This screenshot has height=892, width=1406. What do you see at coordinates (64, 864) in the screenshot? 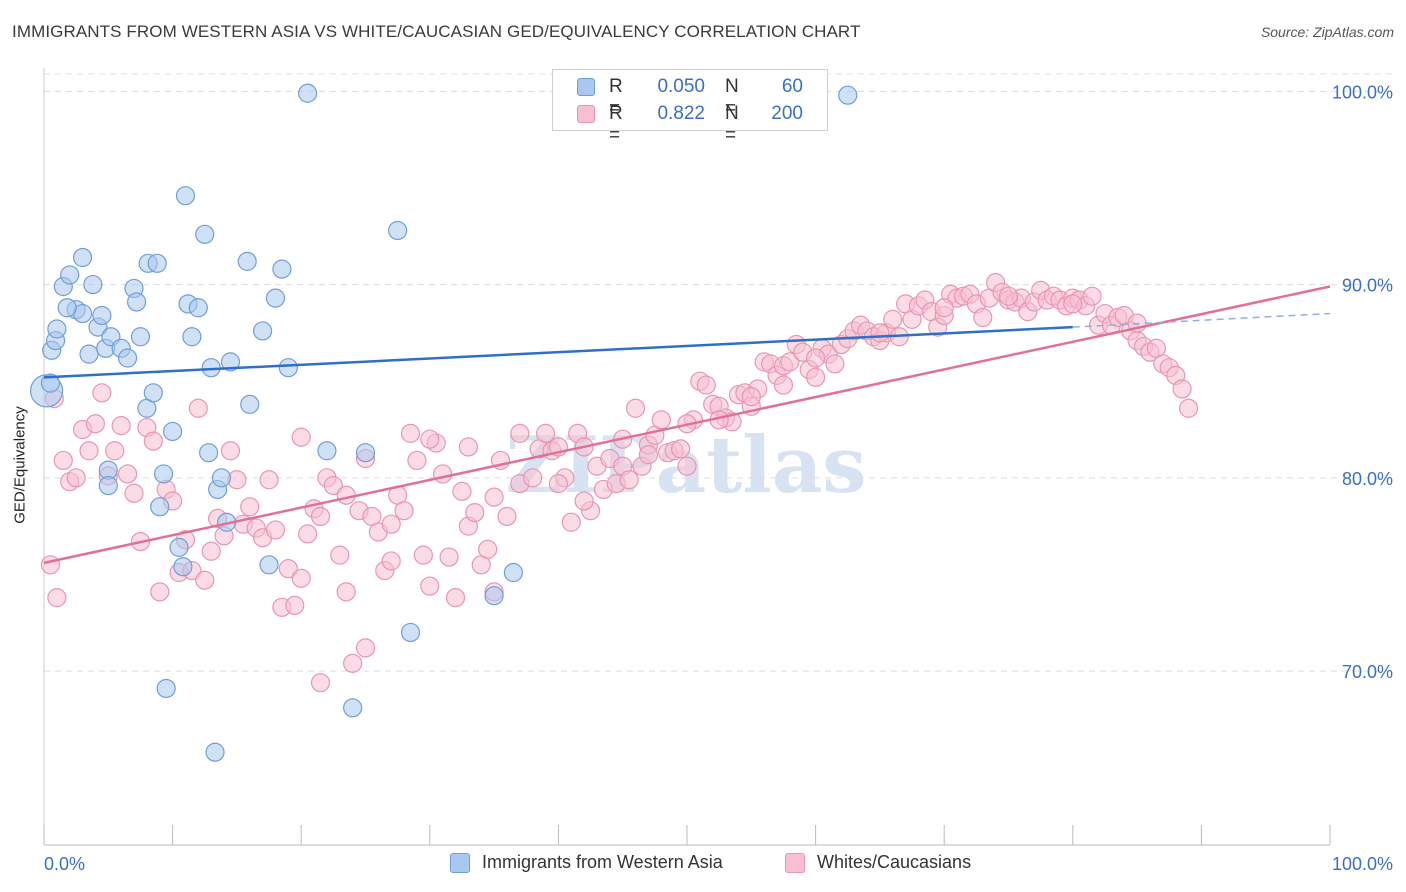
I see `x-tick-label: 0.0%` at bounding box center [64, 864].